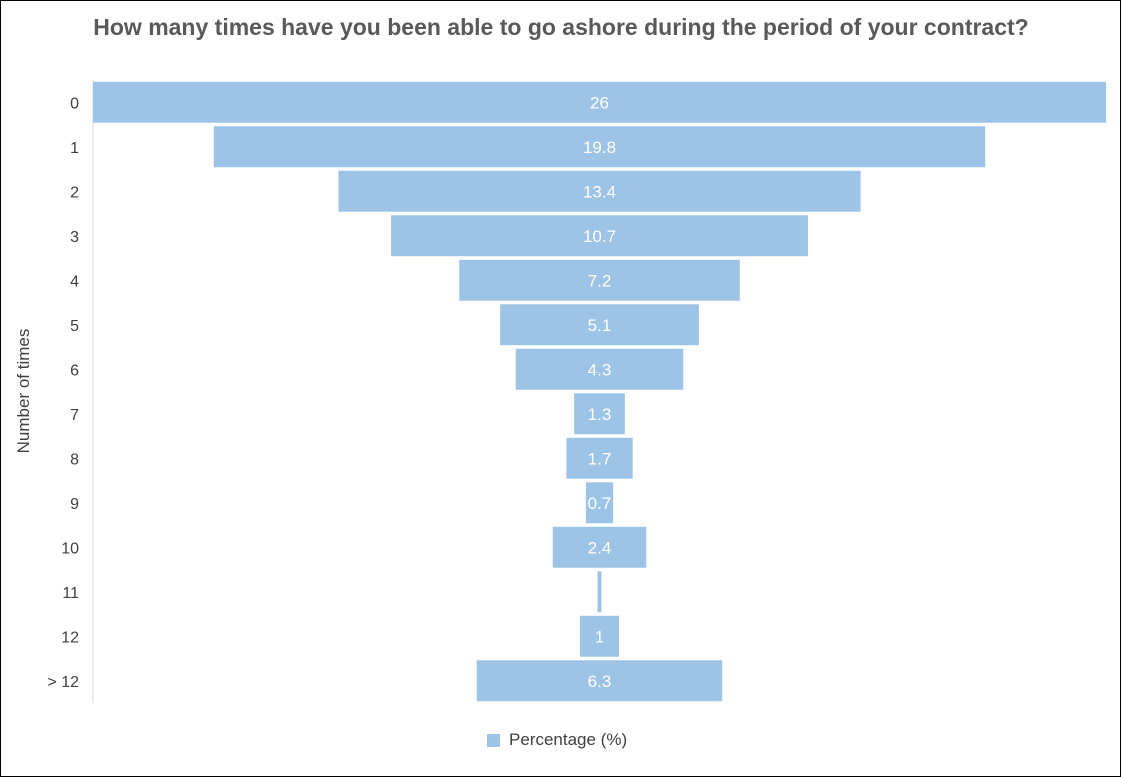 This screenshot has width=1121, height=777. Describe the element at coordinates (74, 459) in the screenshot. I see `y-tick-label: 8` at that location.